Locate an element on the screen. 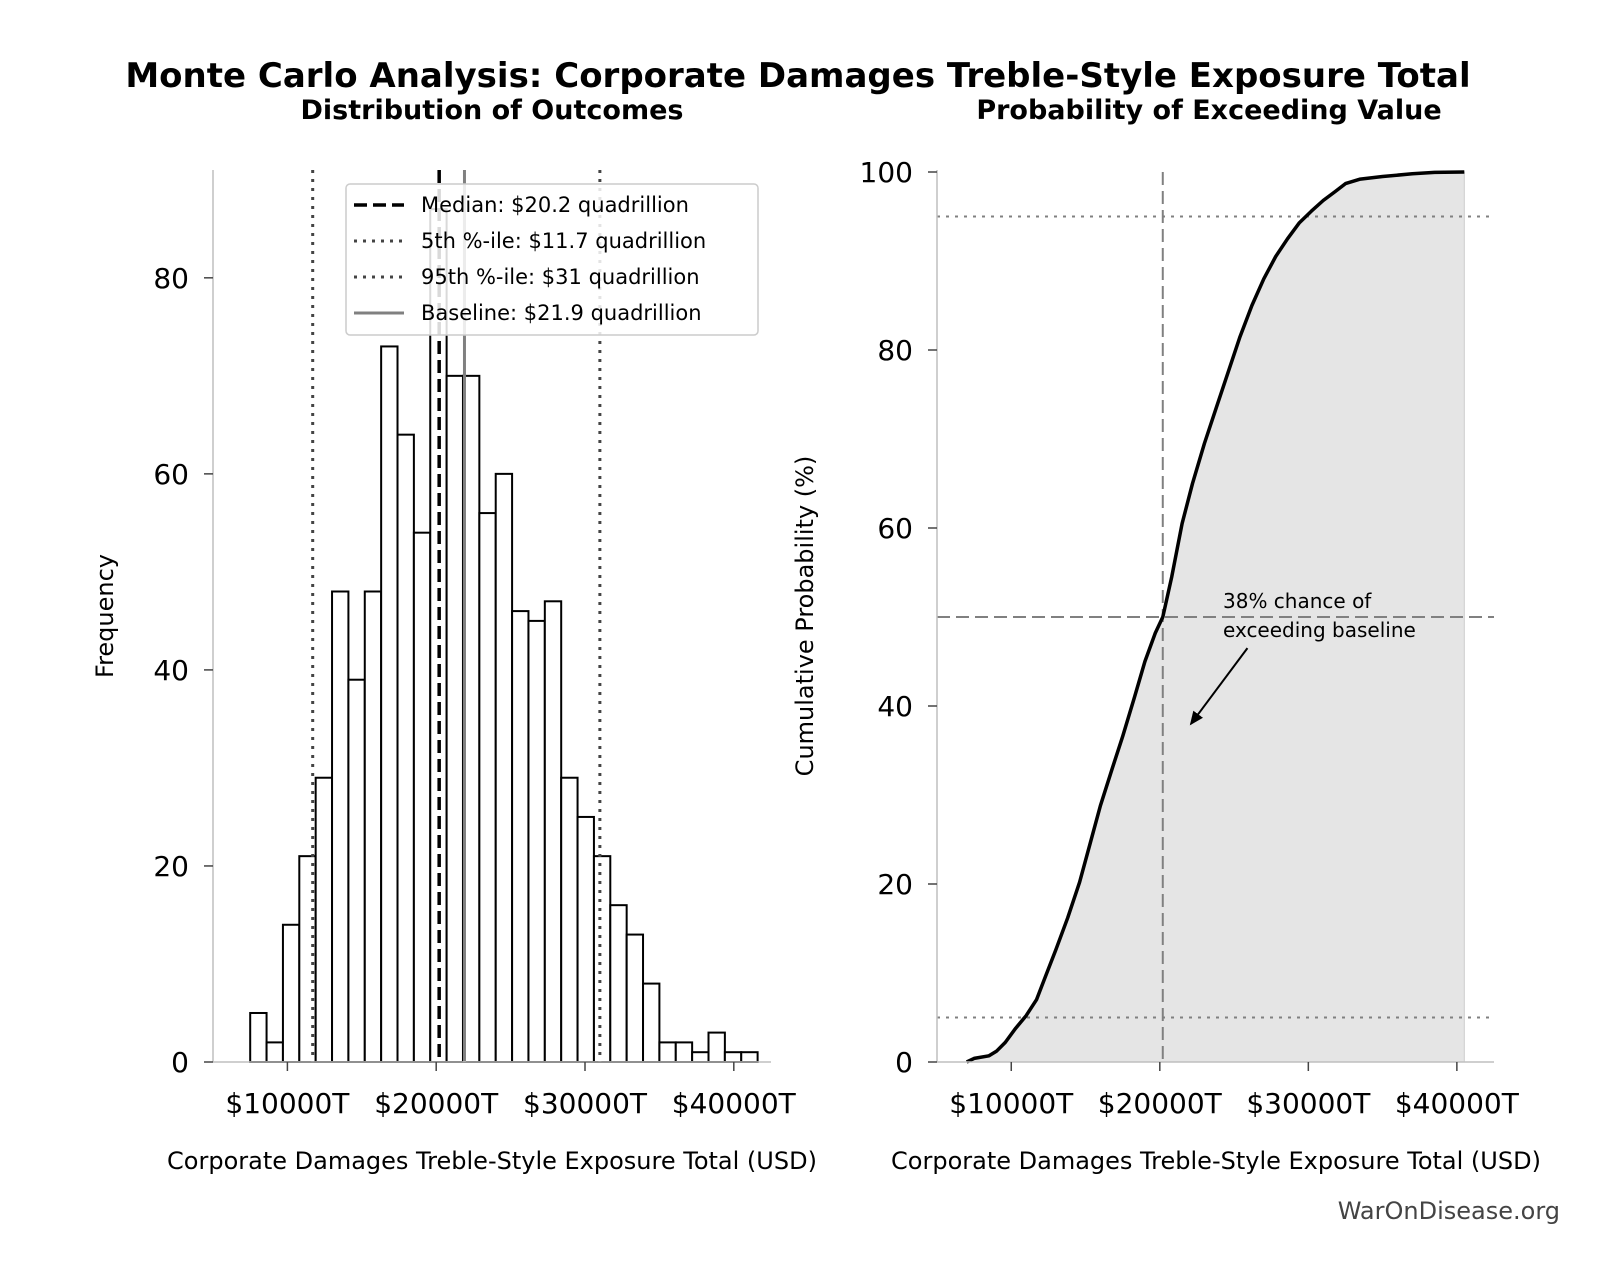 This screenshot has height=1280, width=1613. cdf-annotation: 38% chance of exceeding baseline is located at coordinates (1302, 657).